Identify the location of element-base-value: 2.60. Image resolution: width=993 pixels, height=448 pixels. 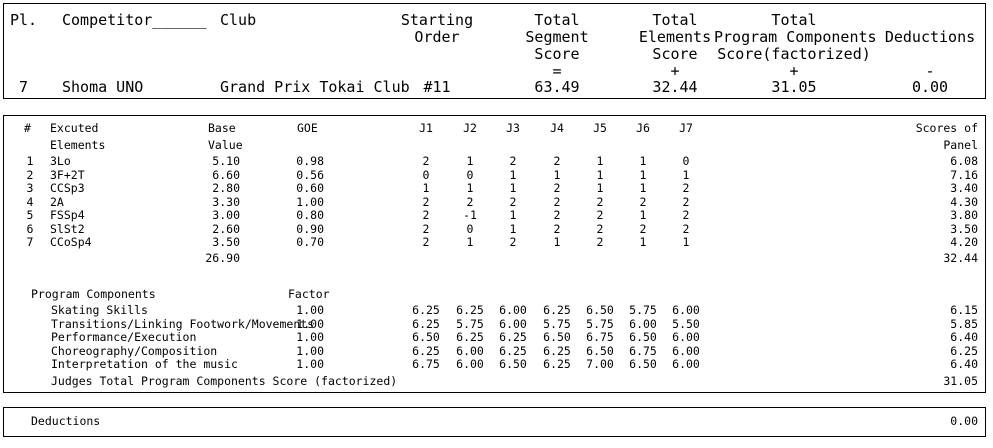
(226, 228).